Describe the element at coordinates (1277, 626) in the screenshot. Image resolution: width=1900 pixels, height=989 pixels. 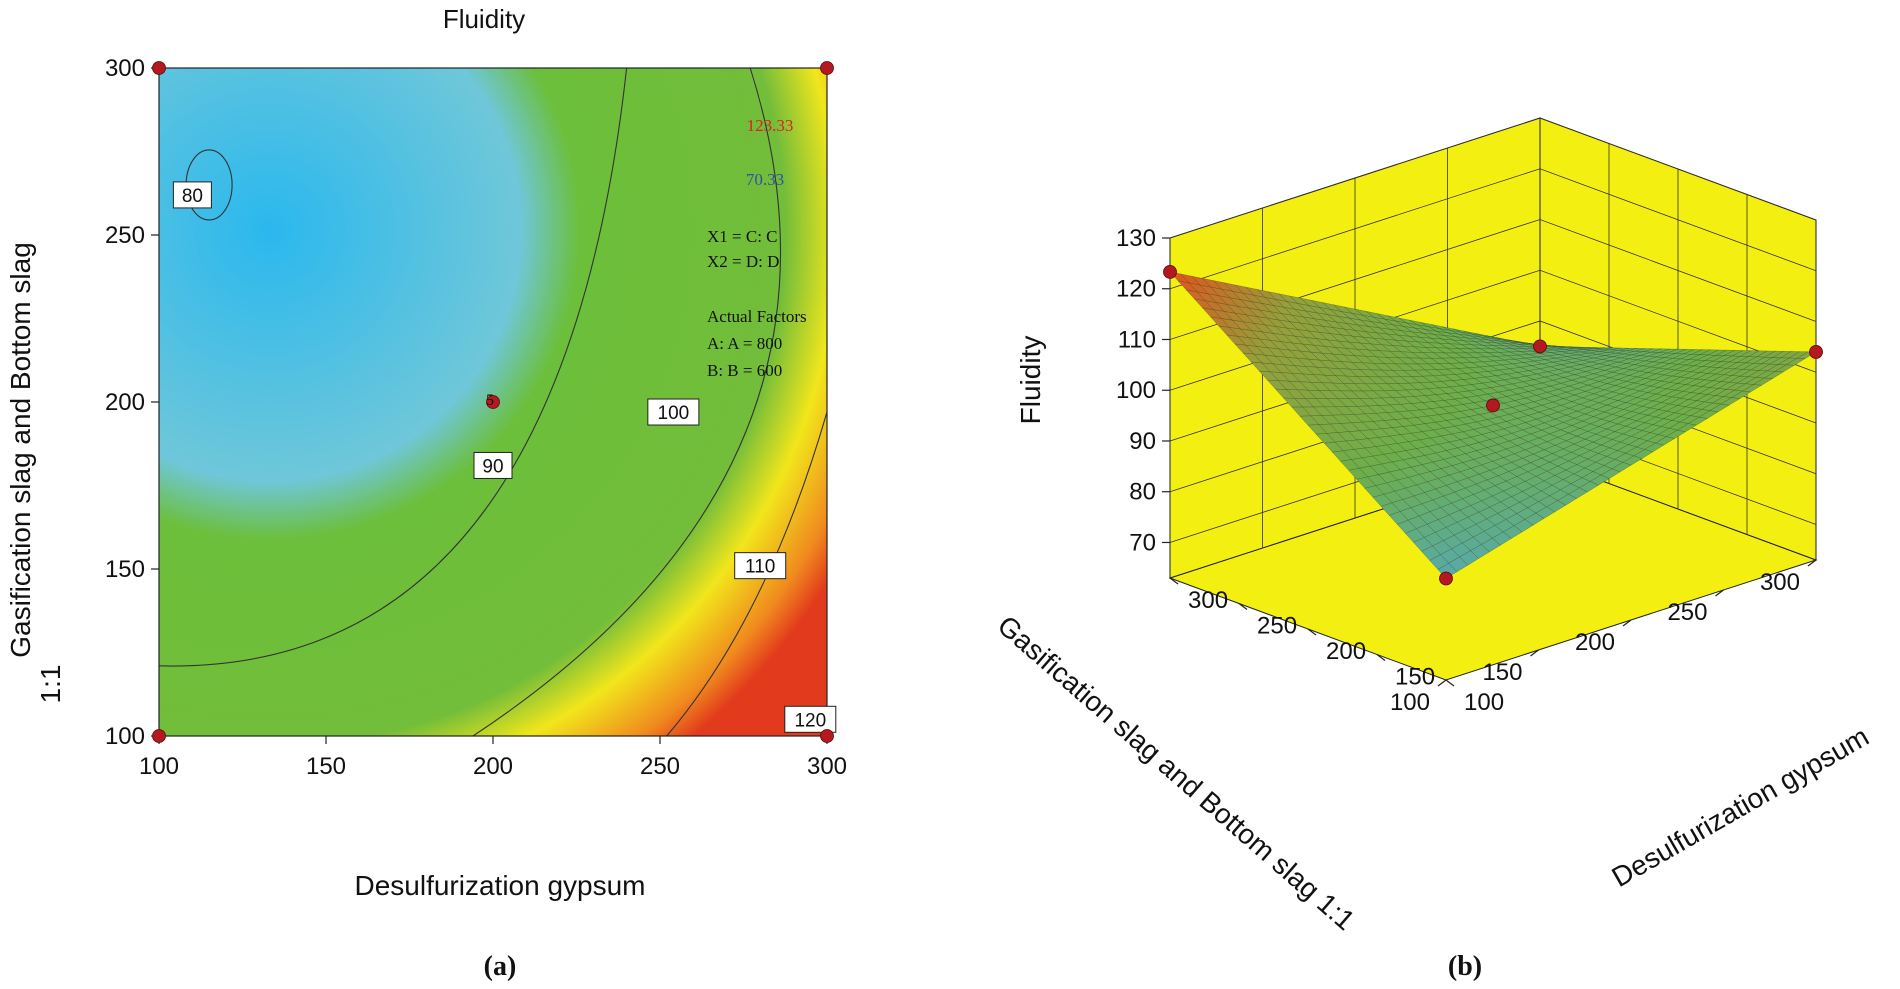
I see `x-tick-label-3d: 250` at that location.